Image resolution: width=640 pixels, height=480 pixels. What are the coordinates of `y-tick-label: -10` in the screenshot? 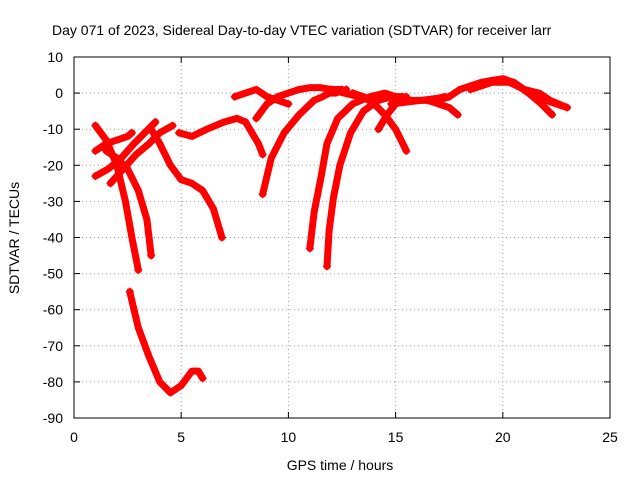 It's located at (53, 129).